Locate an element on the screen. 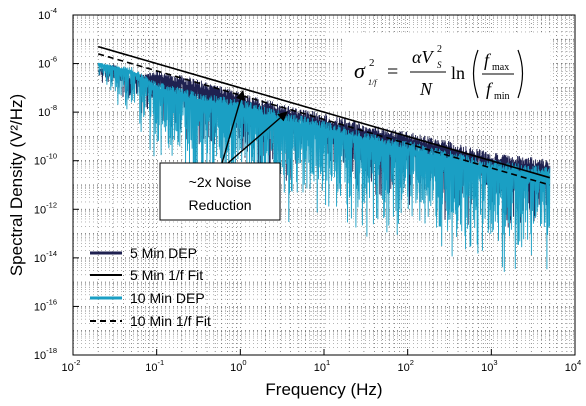  x-axis-label: Frequency (Hz) is located at coordinates (323, 389).